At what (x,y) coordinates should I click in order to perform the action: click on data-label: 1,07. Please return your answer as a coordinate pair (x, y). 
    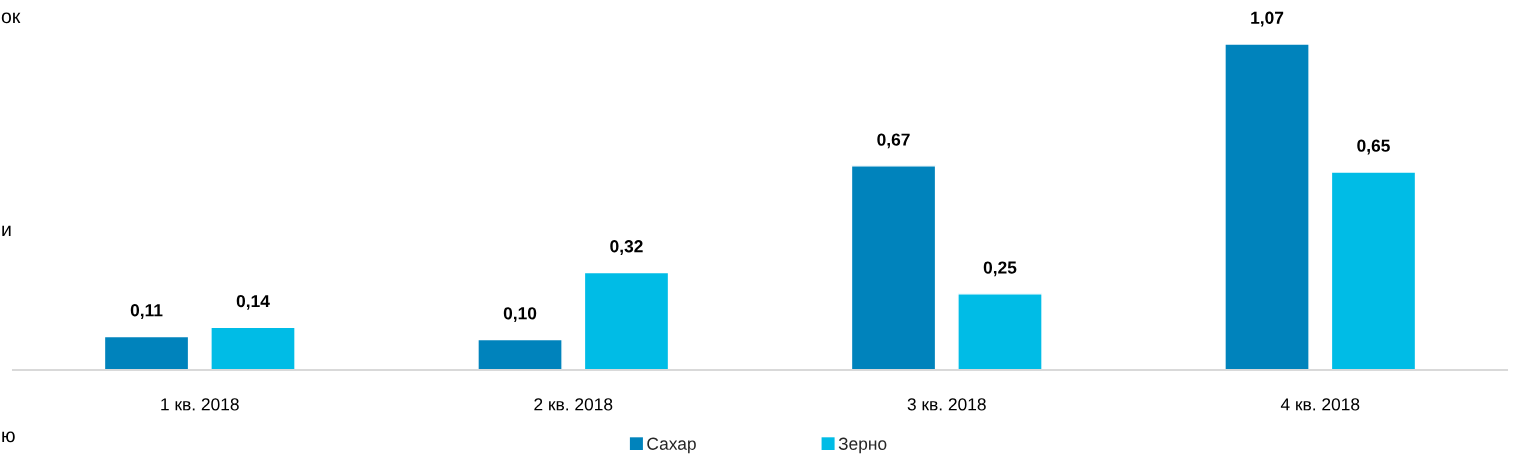
    Looking at the image, I should click on (1267, 19).